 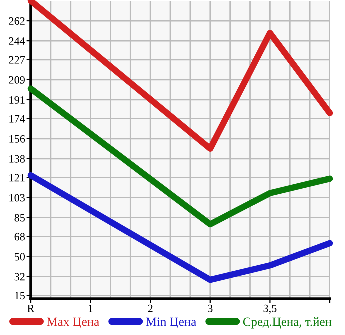 What do you see at coordinates (17, 80) in the screenshot?
I see `y-tick-label: 209` at bounding box center [17, 80].